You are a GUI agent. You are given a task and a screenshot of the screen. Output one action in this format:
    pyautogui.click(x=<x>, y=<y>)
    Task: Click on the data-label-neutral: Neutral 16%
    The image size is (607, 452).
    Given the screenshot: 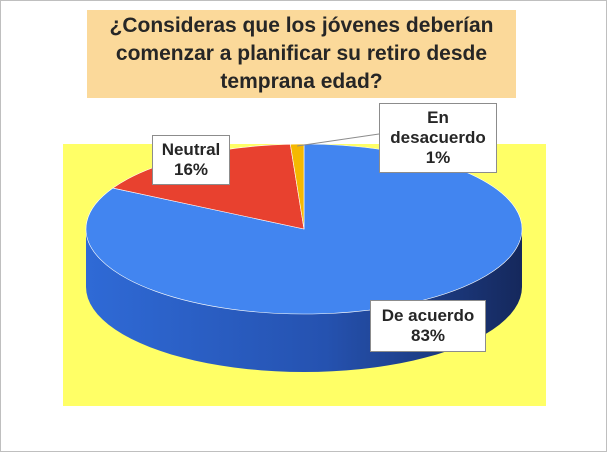 What is the action you would take?
    pyautogui.click(x=191, y=160)
    